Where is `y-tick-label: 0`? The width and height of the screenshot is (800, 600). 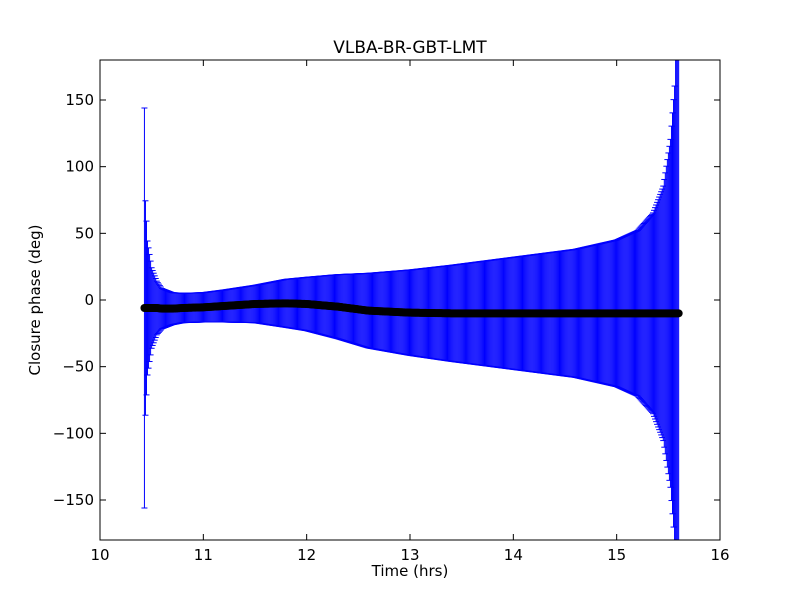 y-tick-label: 0 is located at coordinates (89, 300).